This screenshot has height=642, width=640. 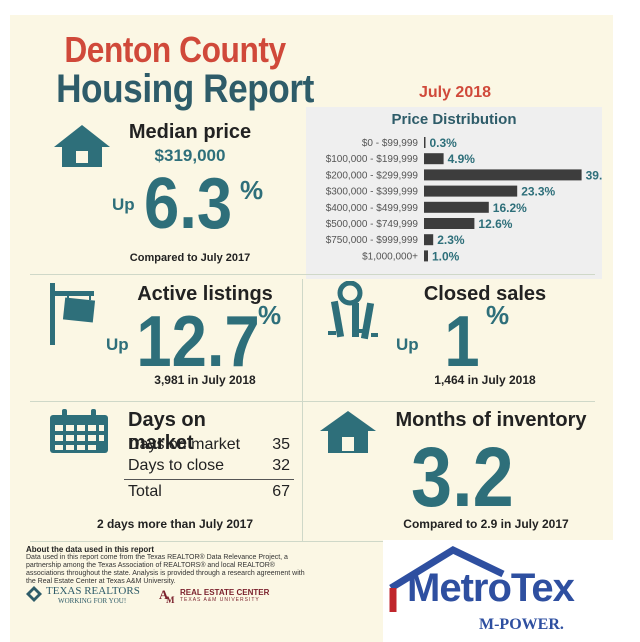 I want to click on category-tick-label: $400,000 - $499,999, so click(x=372, y=208).